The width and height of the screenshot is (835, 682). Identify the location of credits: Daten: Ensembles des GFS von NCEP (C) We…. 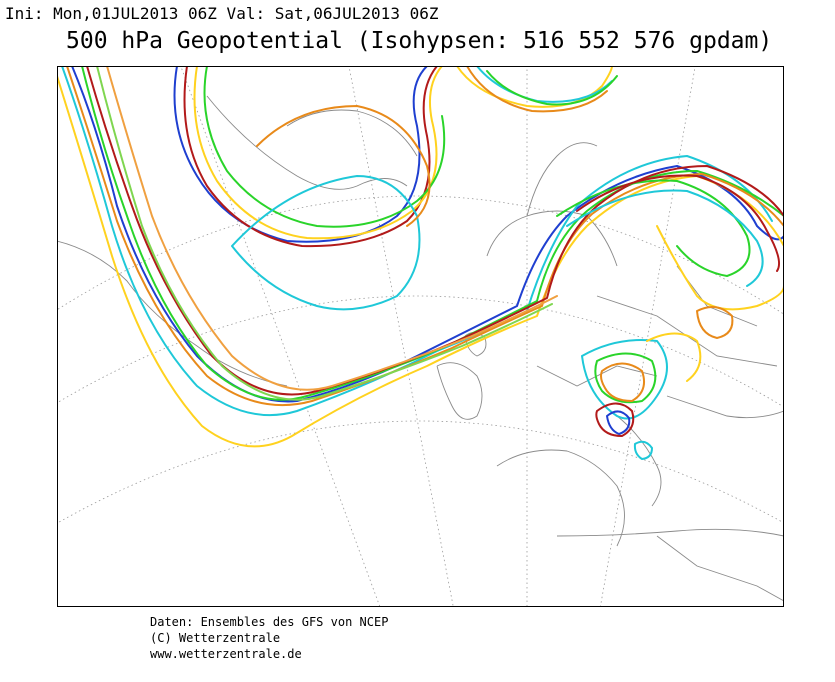
(269, 638).